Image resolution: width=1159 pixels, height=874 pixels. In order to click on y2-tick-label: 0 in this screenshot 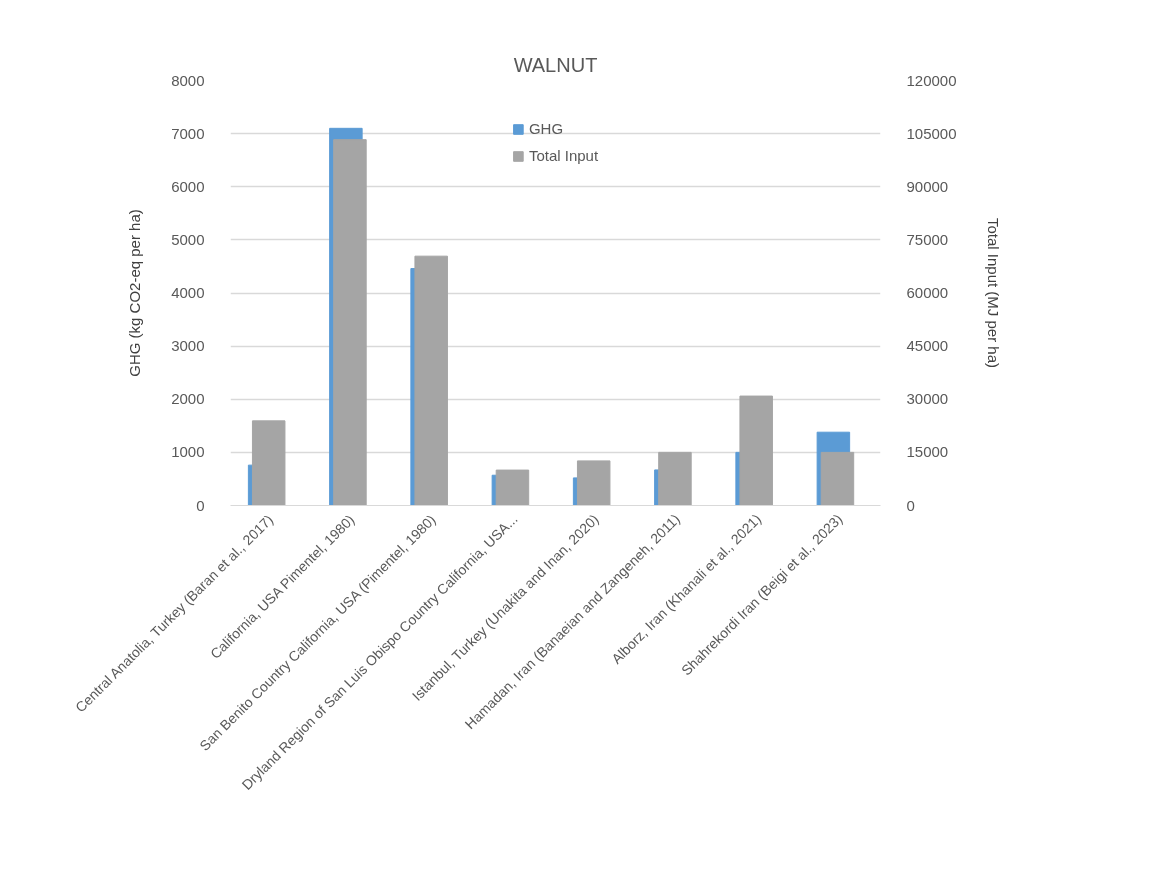, I will do `click(910, 505)`.